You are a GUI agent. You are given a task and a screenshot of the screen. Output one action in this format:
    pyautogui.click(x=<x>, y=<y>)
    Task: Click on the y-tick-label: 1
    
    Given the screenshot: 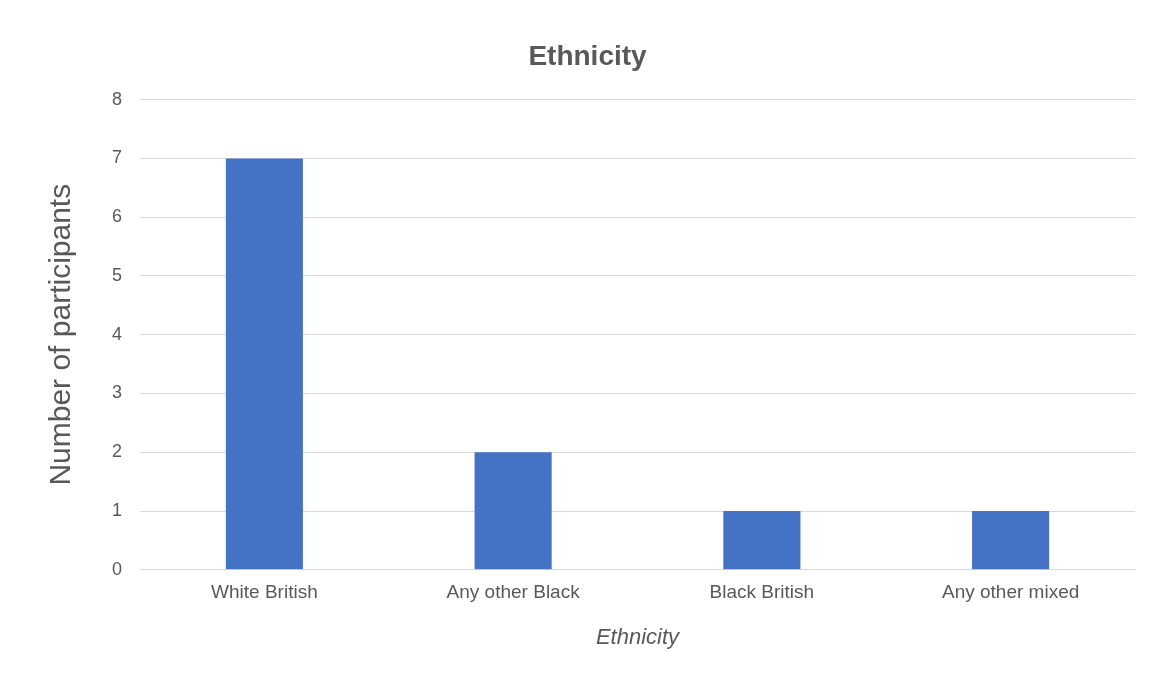 What is the action you would take?
    pyautogui.click(x=117, y=509)
    